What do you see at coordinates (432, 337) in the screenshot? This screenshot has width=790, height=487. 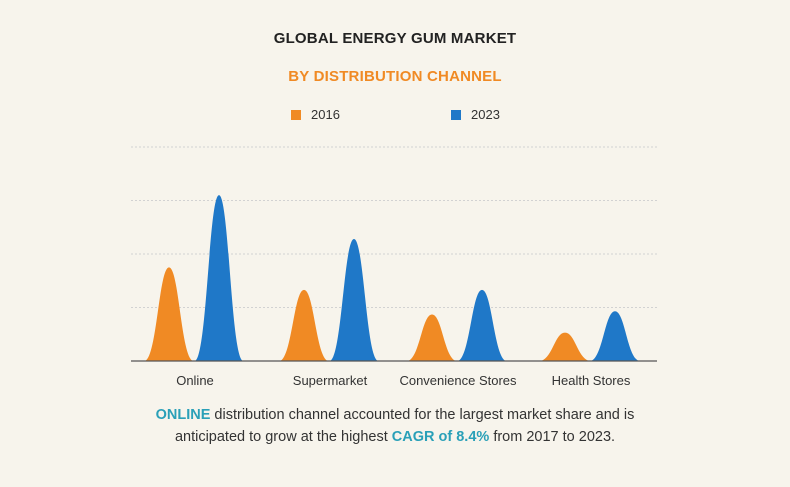 I see `peak-2016-convenience-stores` at bounding box center [432, 337].